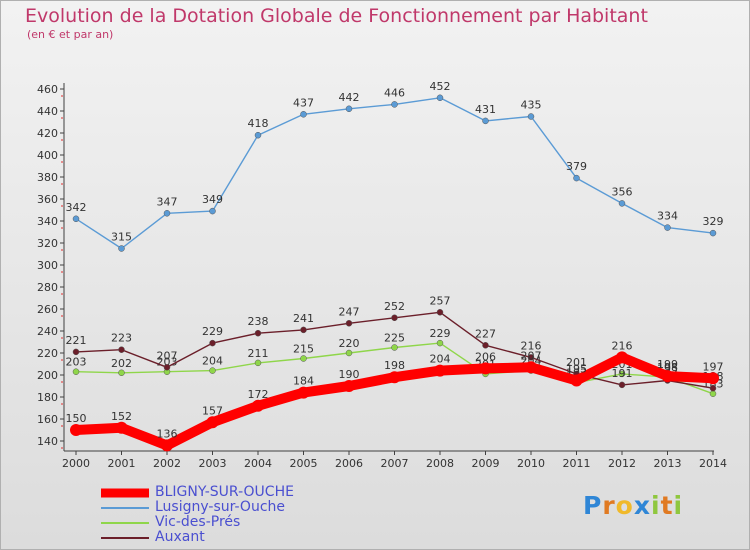  What do you see at coordinates (167, 433) in the screenshot?
I see `data-label: 136` at bounding box center [167, 433].